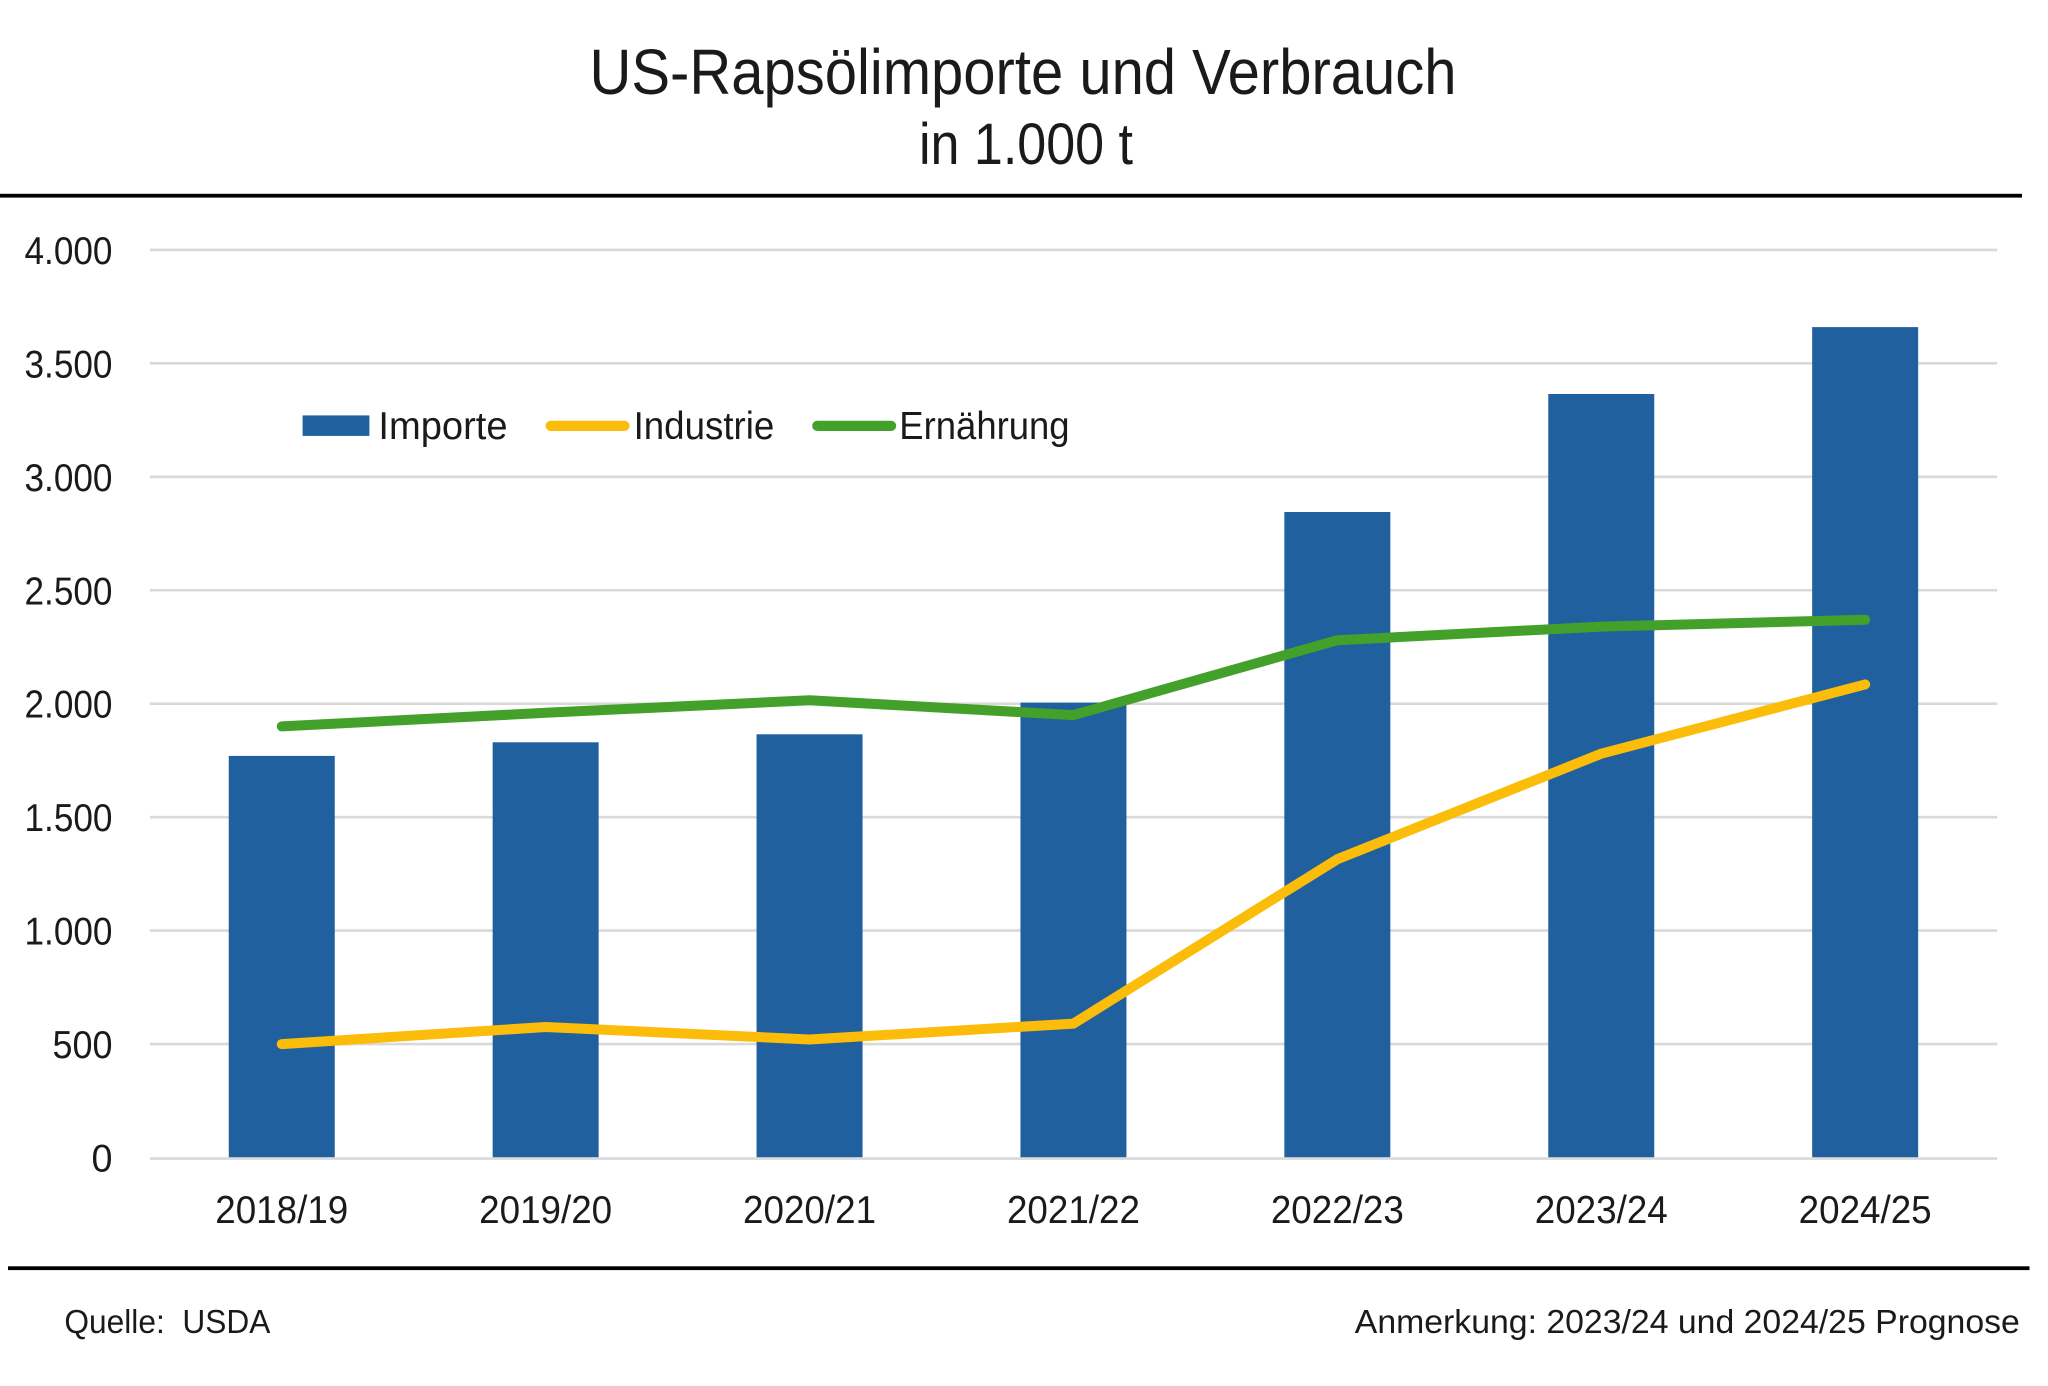  Describe the element at coordinates (281, 1210) in the screenshot. I see `svg-text: 2018/19` at that location.